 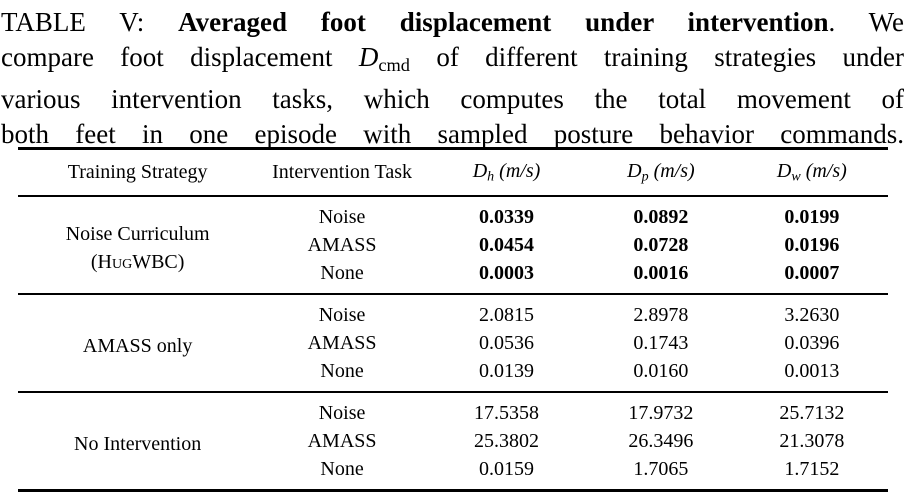 I want to click on dh-value: 17.5358, so click(x=506, y=413).